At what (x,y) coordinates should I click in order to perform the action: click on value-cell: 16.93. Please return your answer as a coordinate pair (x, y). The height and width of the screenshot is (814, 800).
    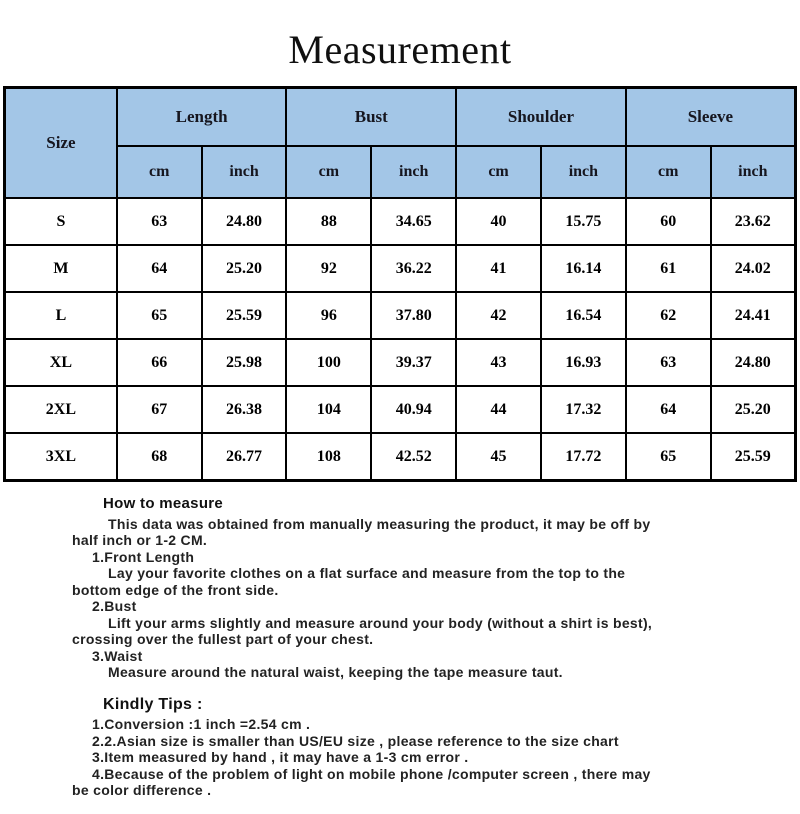
    Looking at the image, I should click on (583, 362).